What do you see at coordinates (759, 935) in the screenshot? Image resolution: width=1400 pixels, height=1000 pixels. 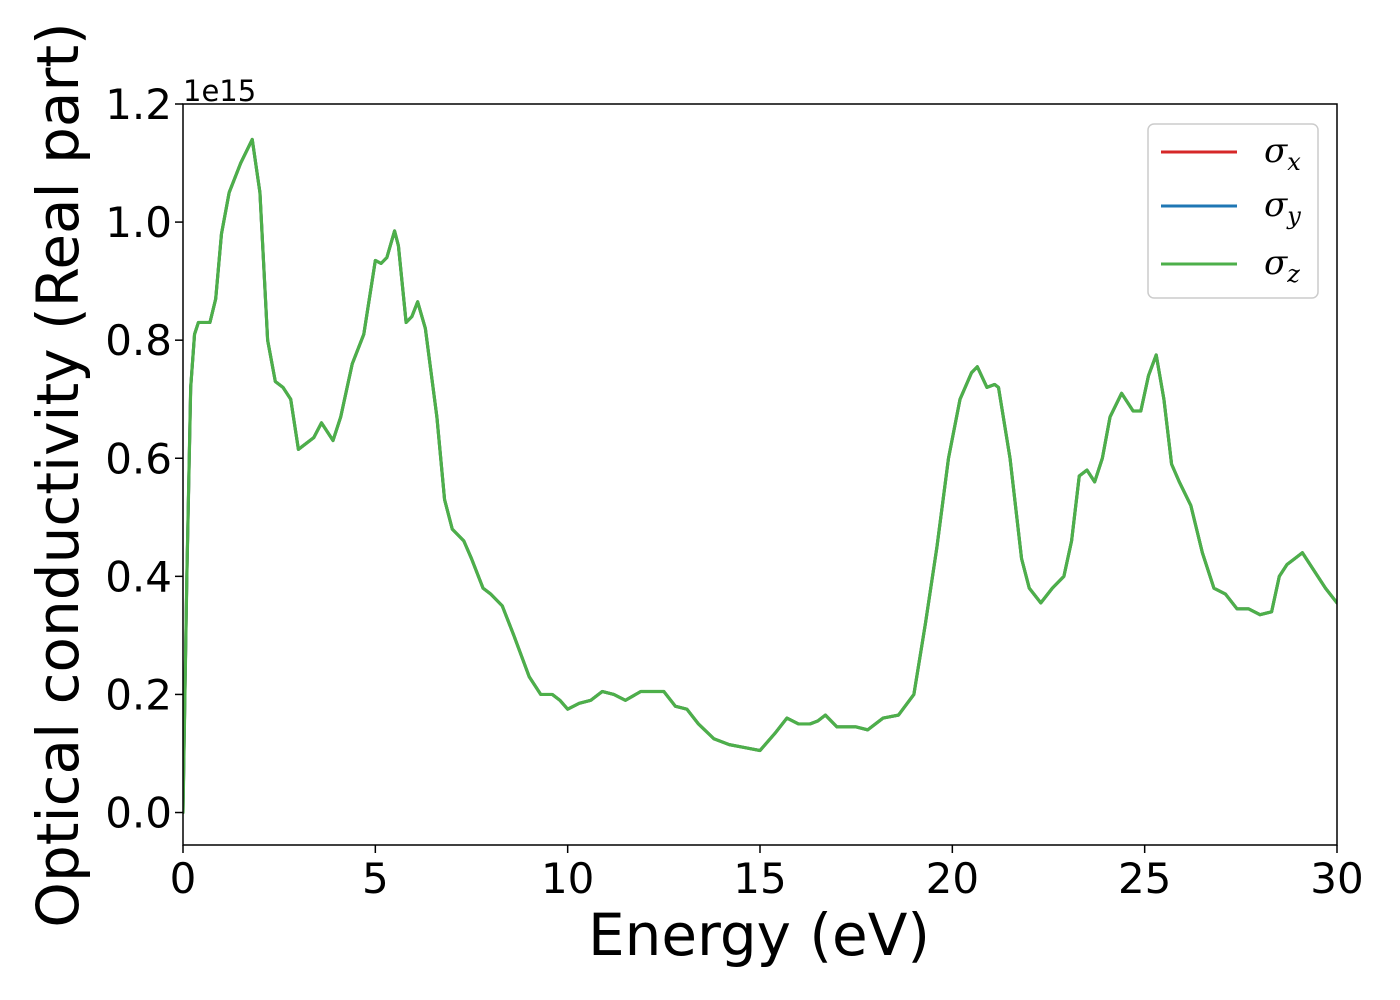 I see `x-axis-label: Energy (eV)` at bounding box center [759, 935].